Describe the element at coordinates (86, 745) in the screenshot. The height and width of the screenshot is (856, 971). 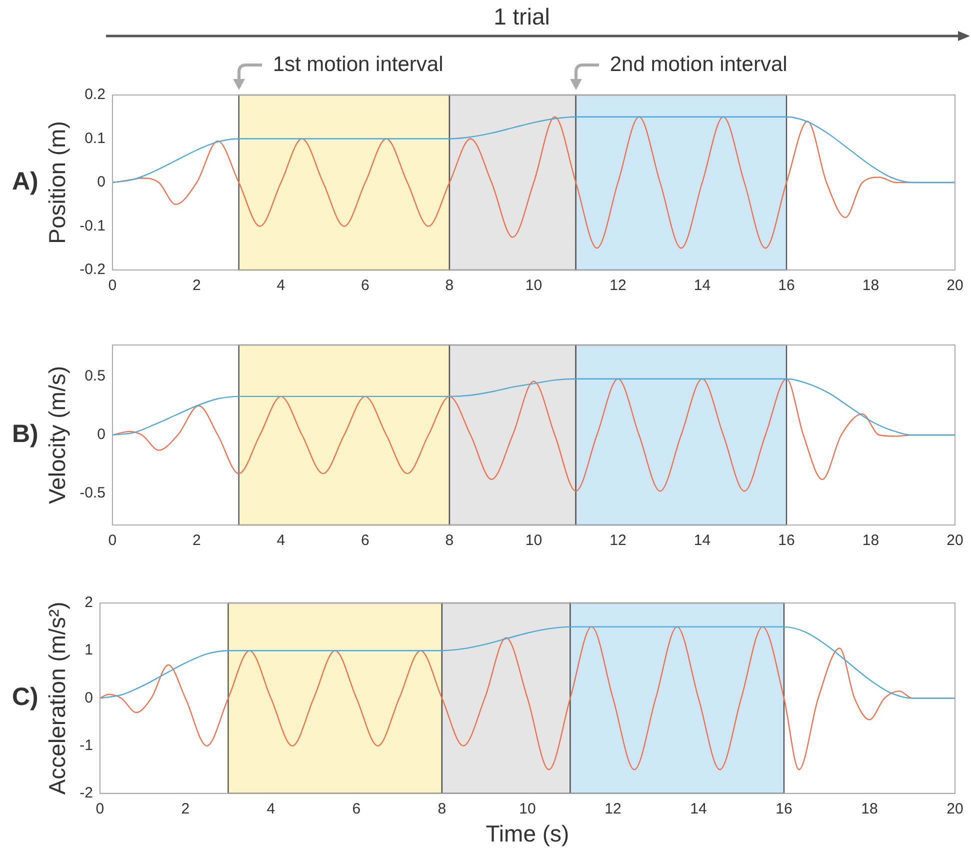
I see `y-tick-label: -1` at that location.